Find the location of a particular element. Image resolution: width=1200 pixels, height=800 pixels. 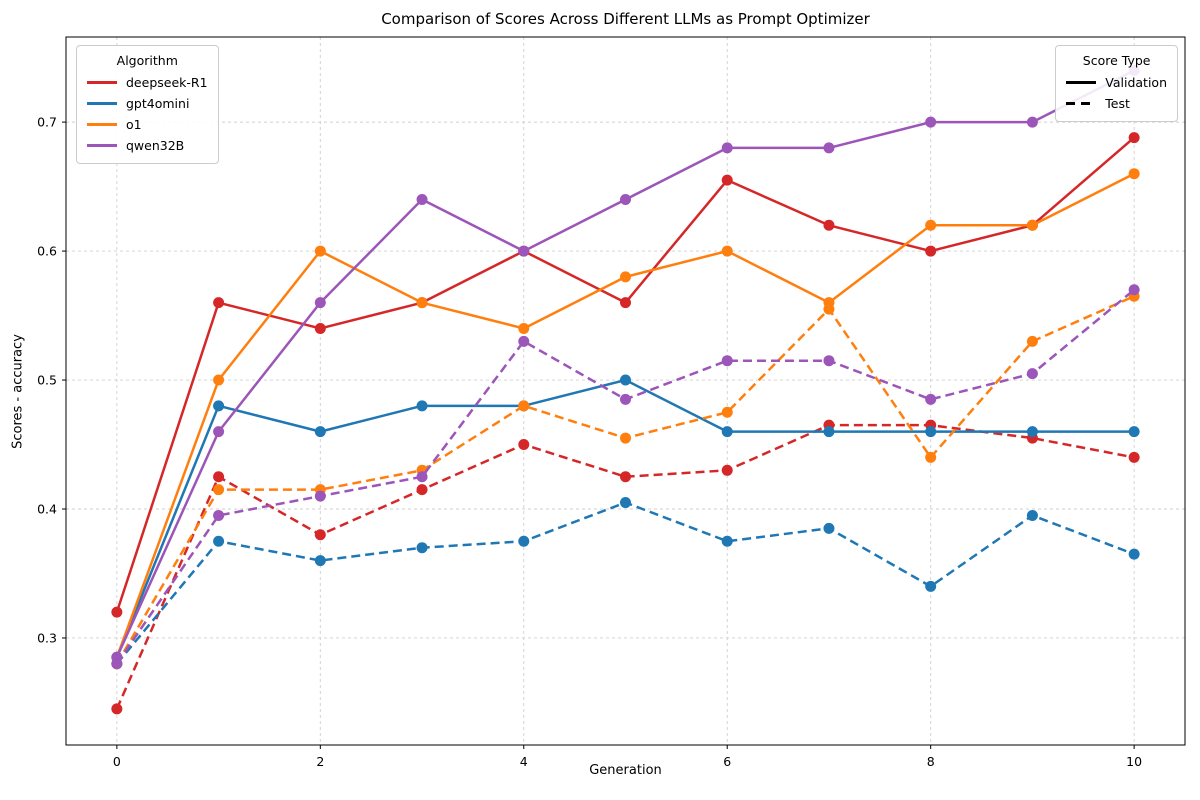

legend-item-o1: o1 is located at coordinates (147, 124).